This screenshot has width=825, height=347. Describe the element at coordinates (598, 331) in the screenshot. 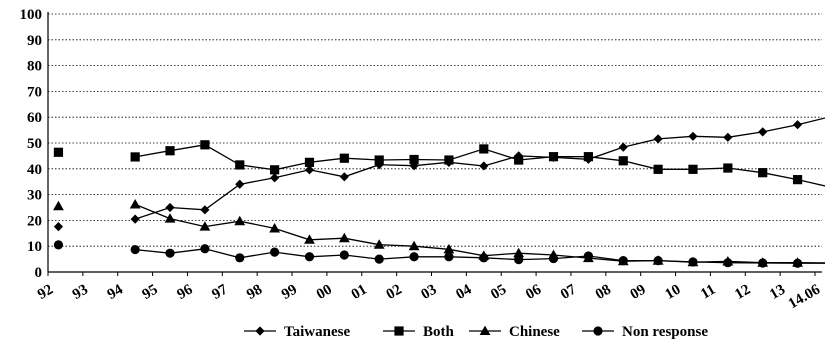

I see `legend-marker-non-response` at that location.